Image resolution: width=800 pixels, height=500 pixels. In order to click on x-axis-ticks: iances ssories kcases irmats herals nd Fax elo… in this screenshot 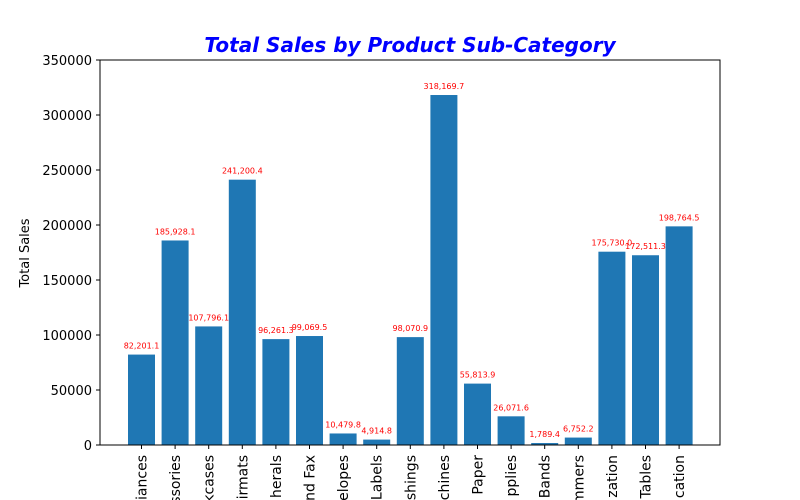, I will do `click(411, 472)`.